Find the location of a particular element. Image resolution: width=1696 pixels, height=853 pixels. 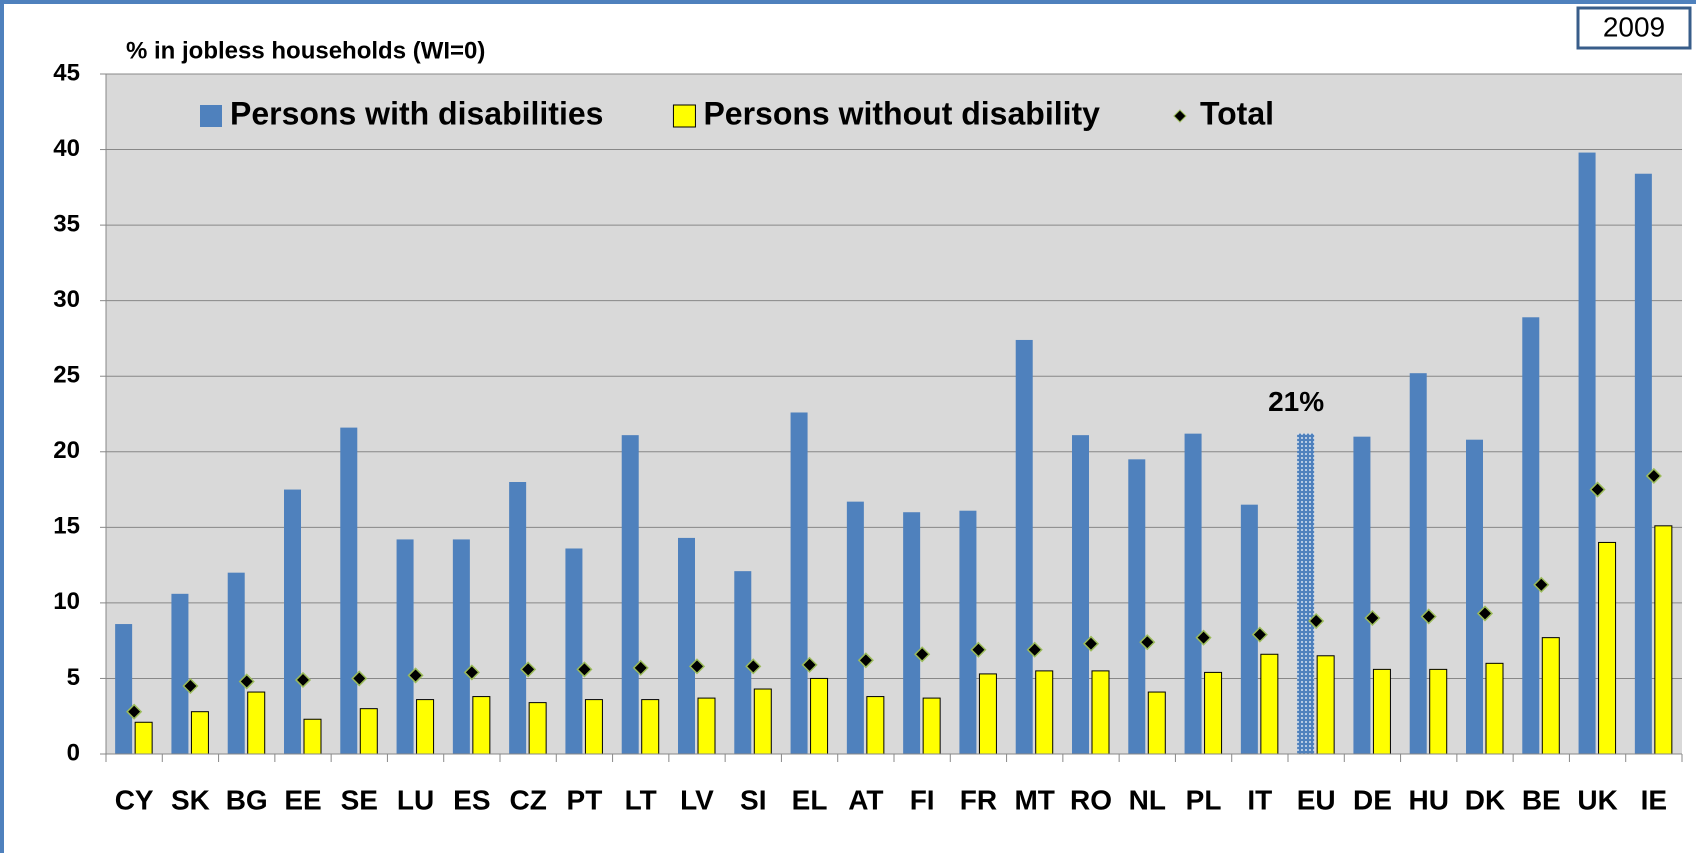

y-tick-label: 20 is located at coordinates (66, 450).